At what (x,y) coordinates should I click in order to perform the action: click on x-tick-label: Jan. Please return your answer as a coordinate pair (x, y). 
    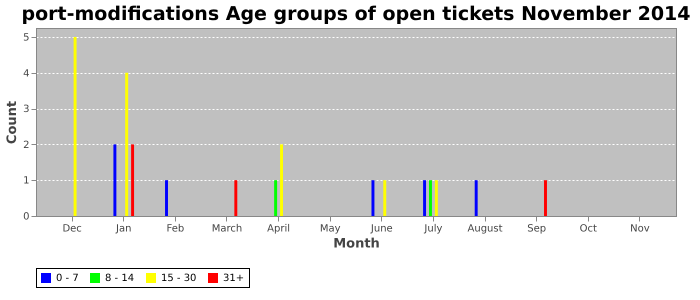
    Looking at the image, I should click on (123, 229).